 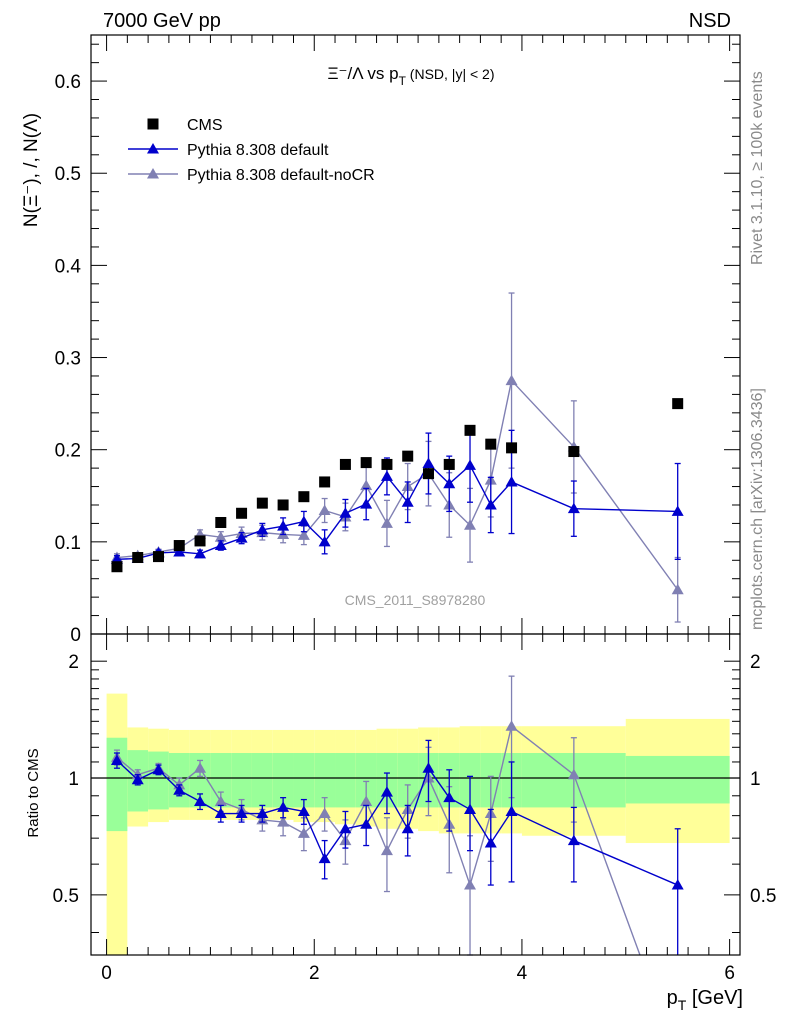 What do you see at coordinates (757, 509) in the screenshot?
I see `mcplots-watermark: mcplots.cern.ch [arXiv:1306.3436]` at bounding box center [757, 509].